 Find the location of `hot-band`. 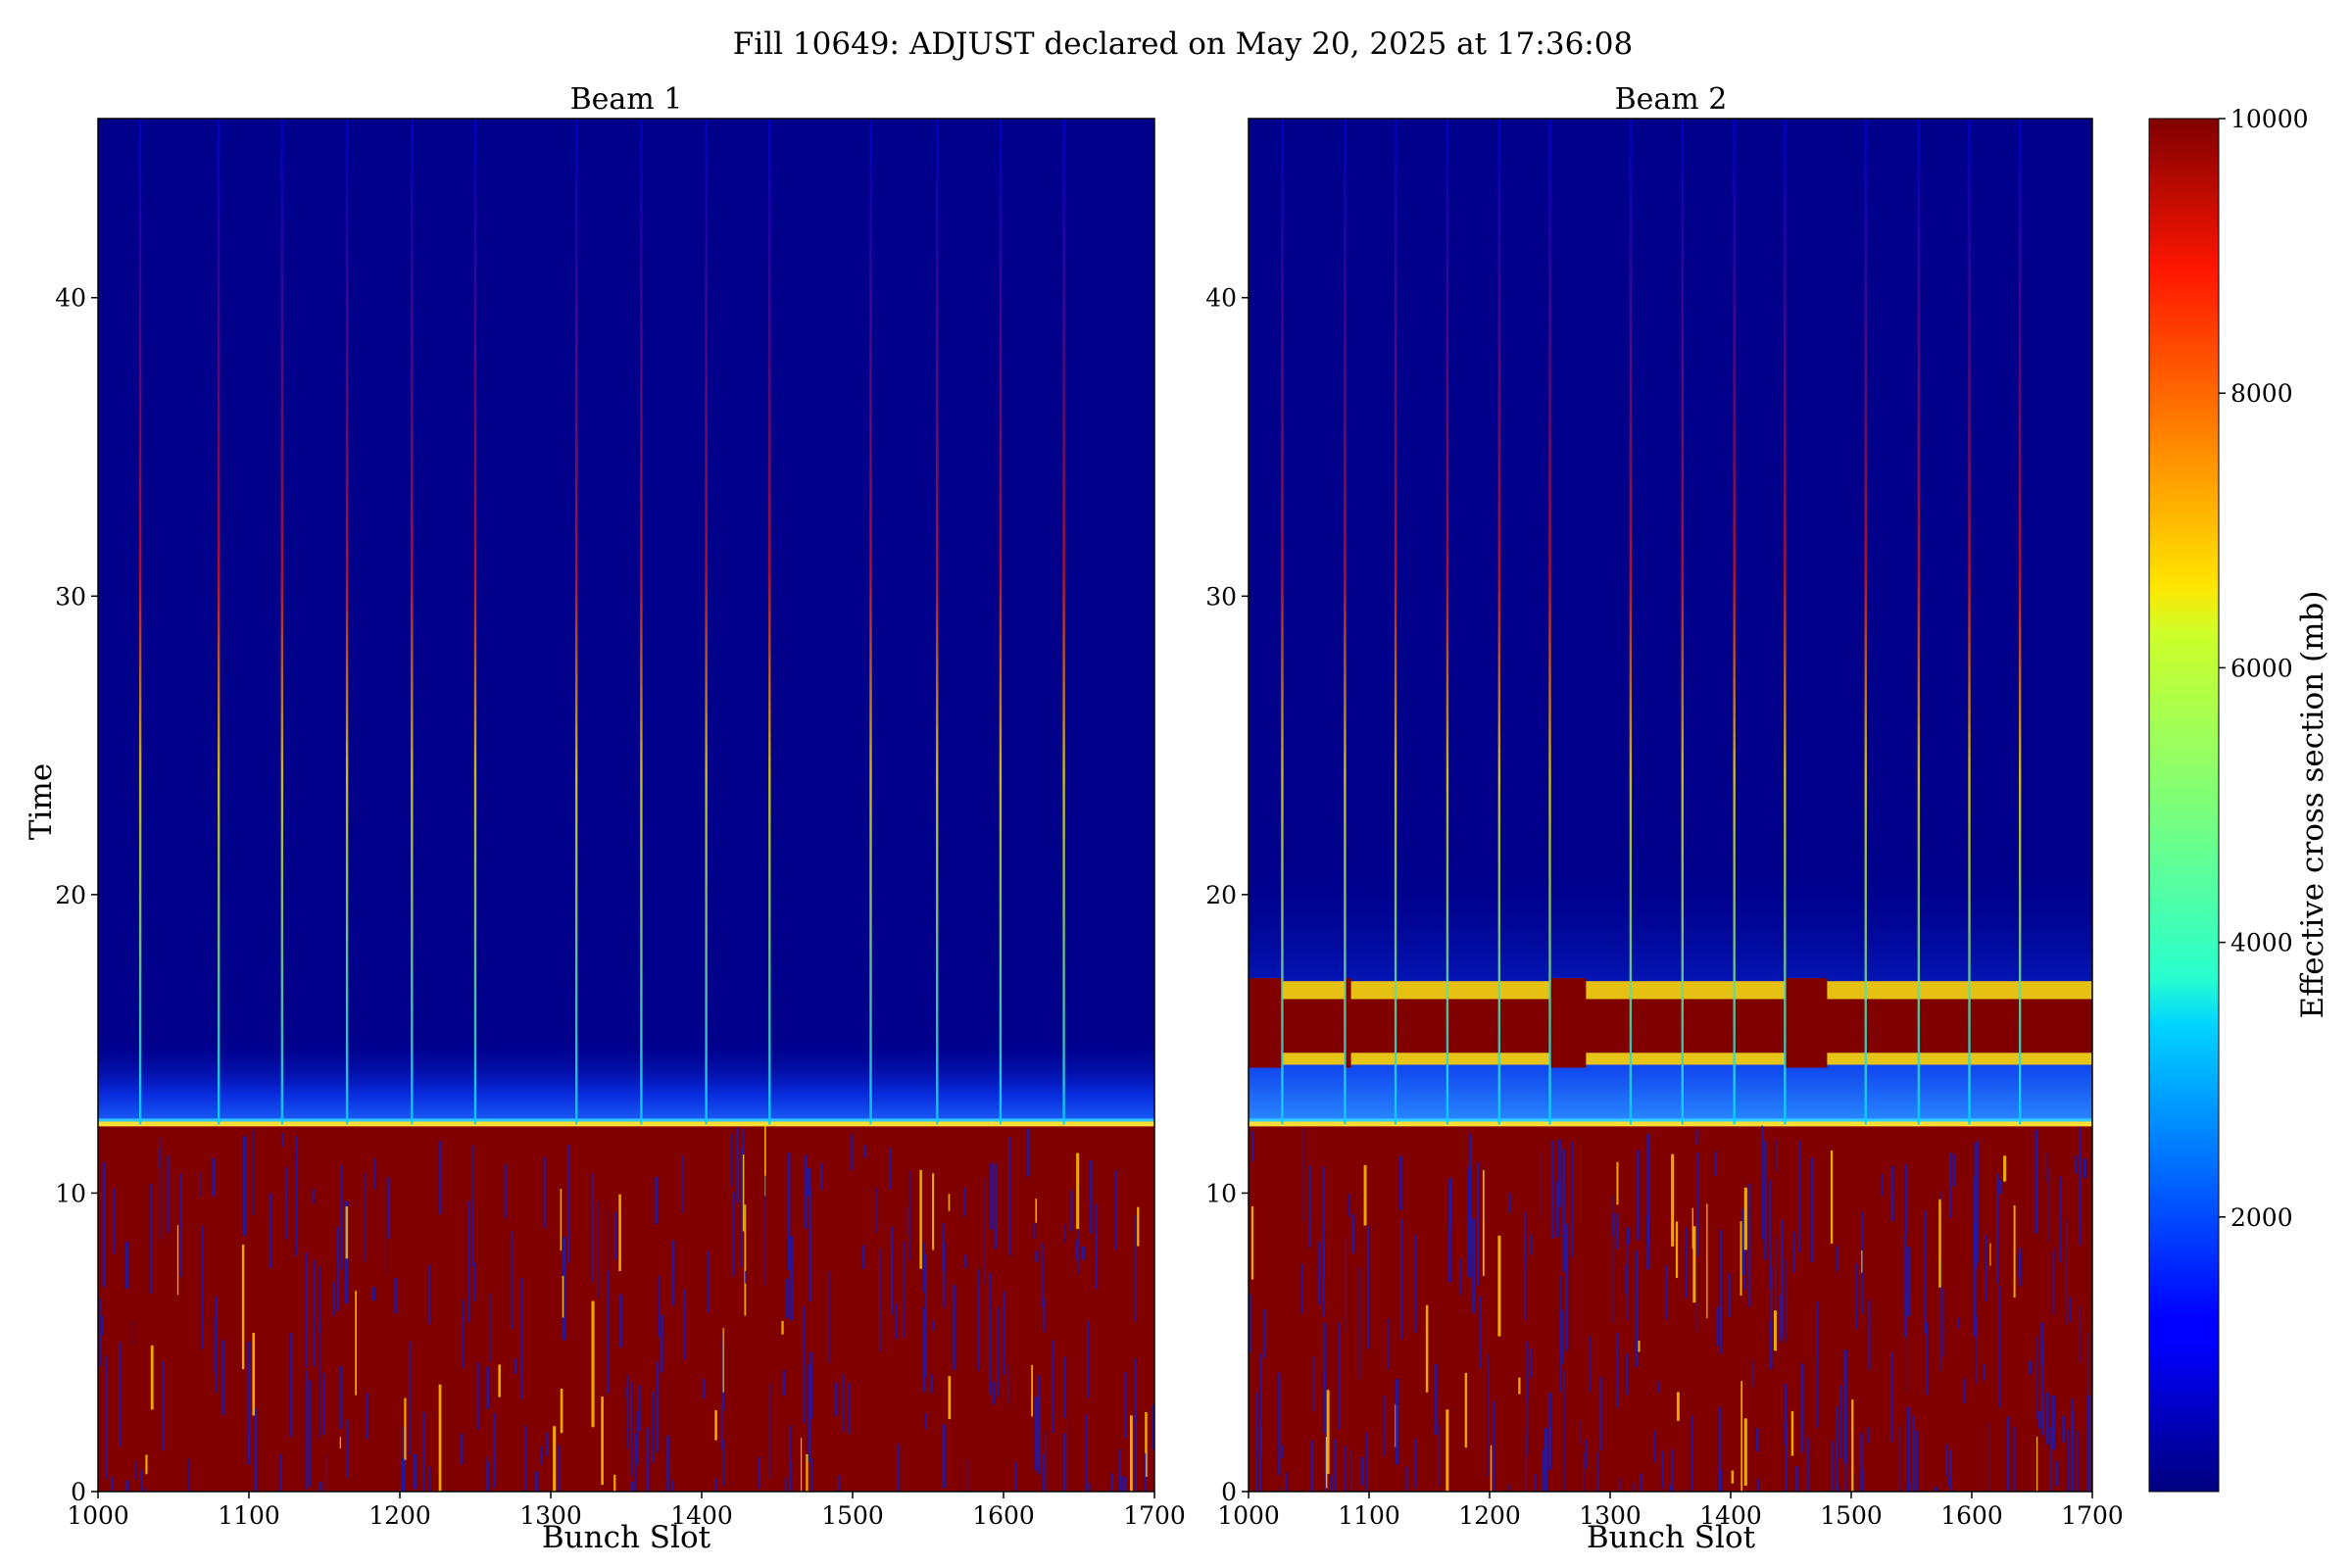

hot-band is located at coordinates (1670, 1026).